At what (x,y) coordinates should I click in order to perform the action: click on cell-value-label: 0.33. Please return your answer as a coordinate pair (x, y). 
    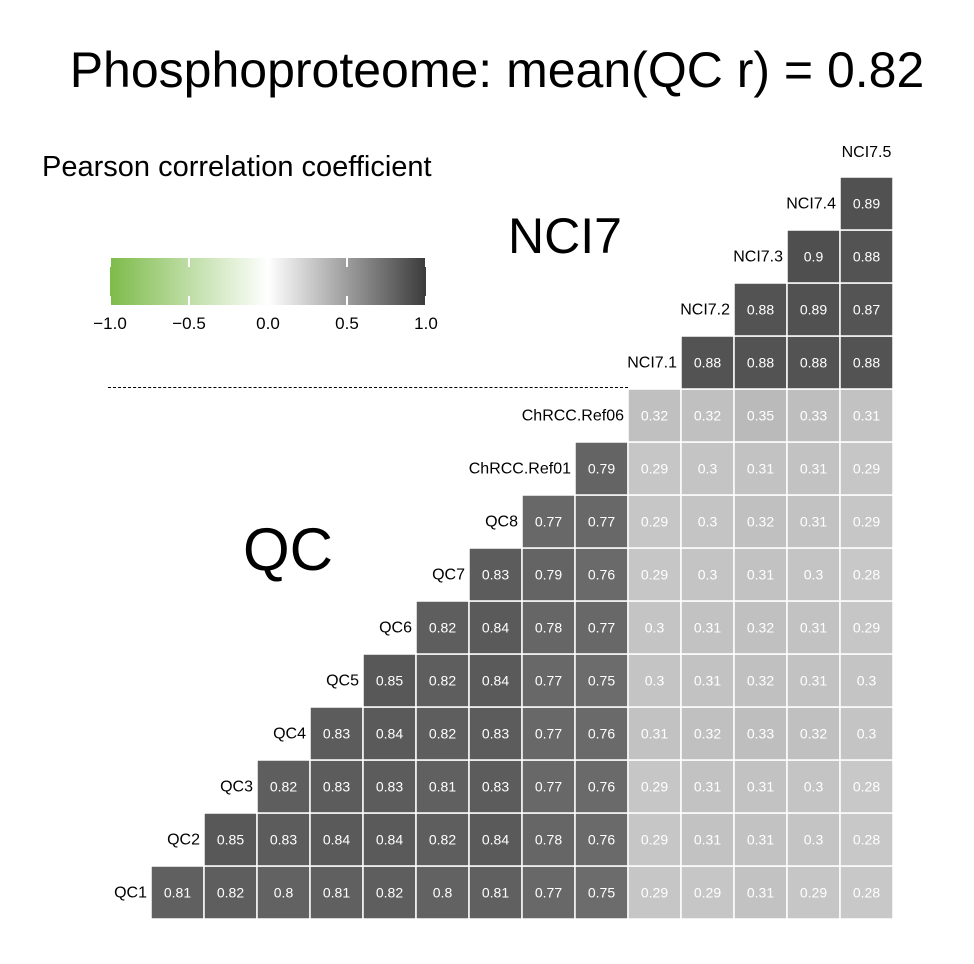
    Looking at the image, I should click on (760, 734).